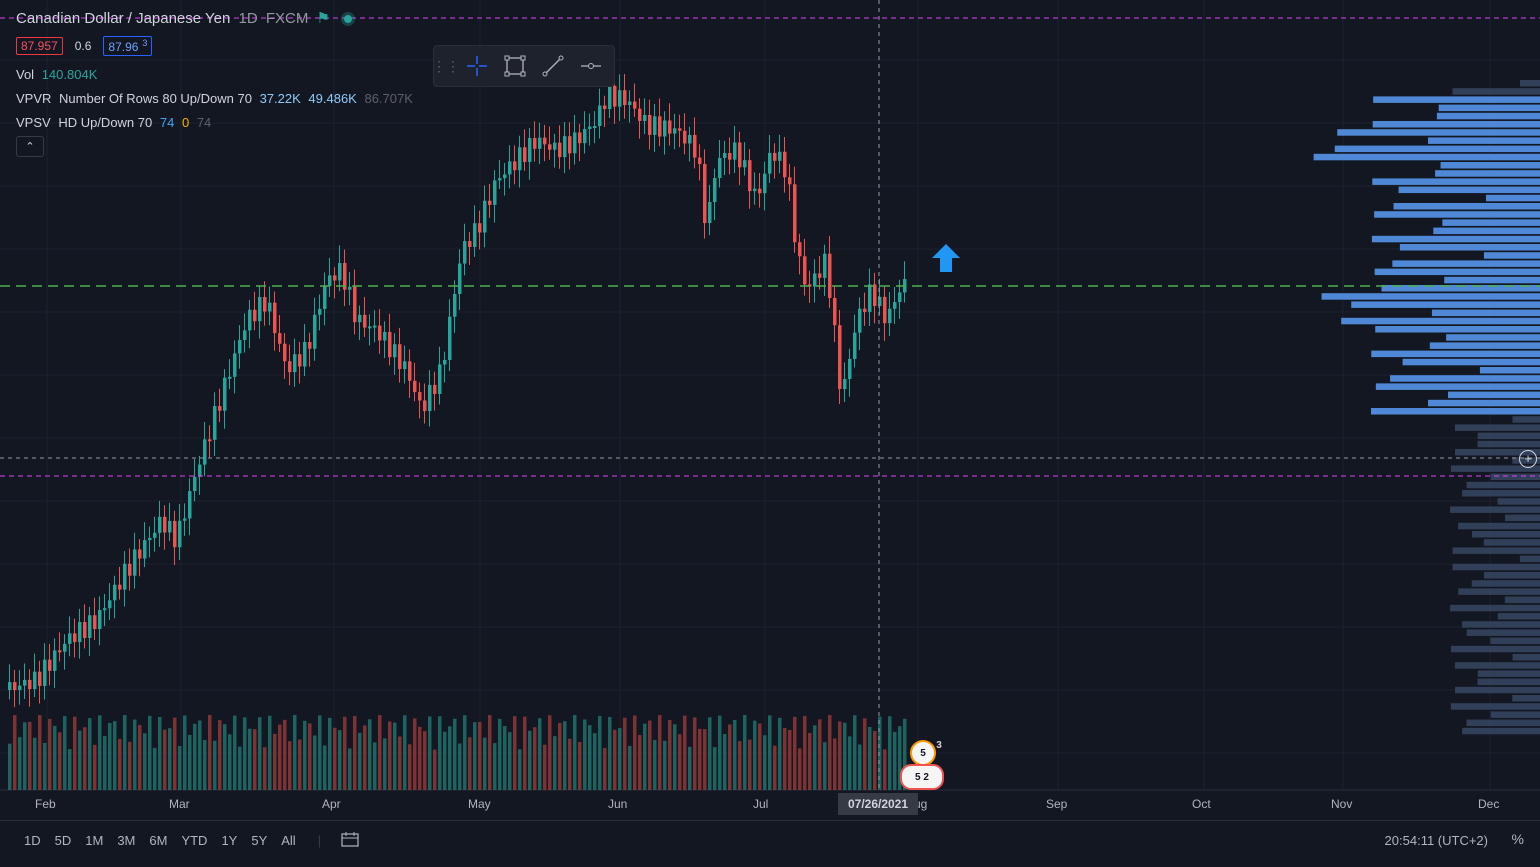 This screenshot has width=1540, height=867. Describe the element at coordinates (30, 146) in the screenshot. I see `collapse-legend-button: ⌃` at that location.